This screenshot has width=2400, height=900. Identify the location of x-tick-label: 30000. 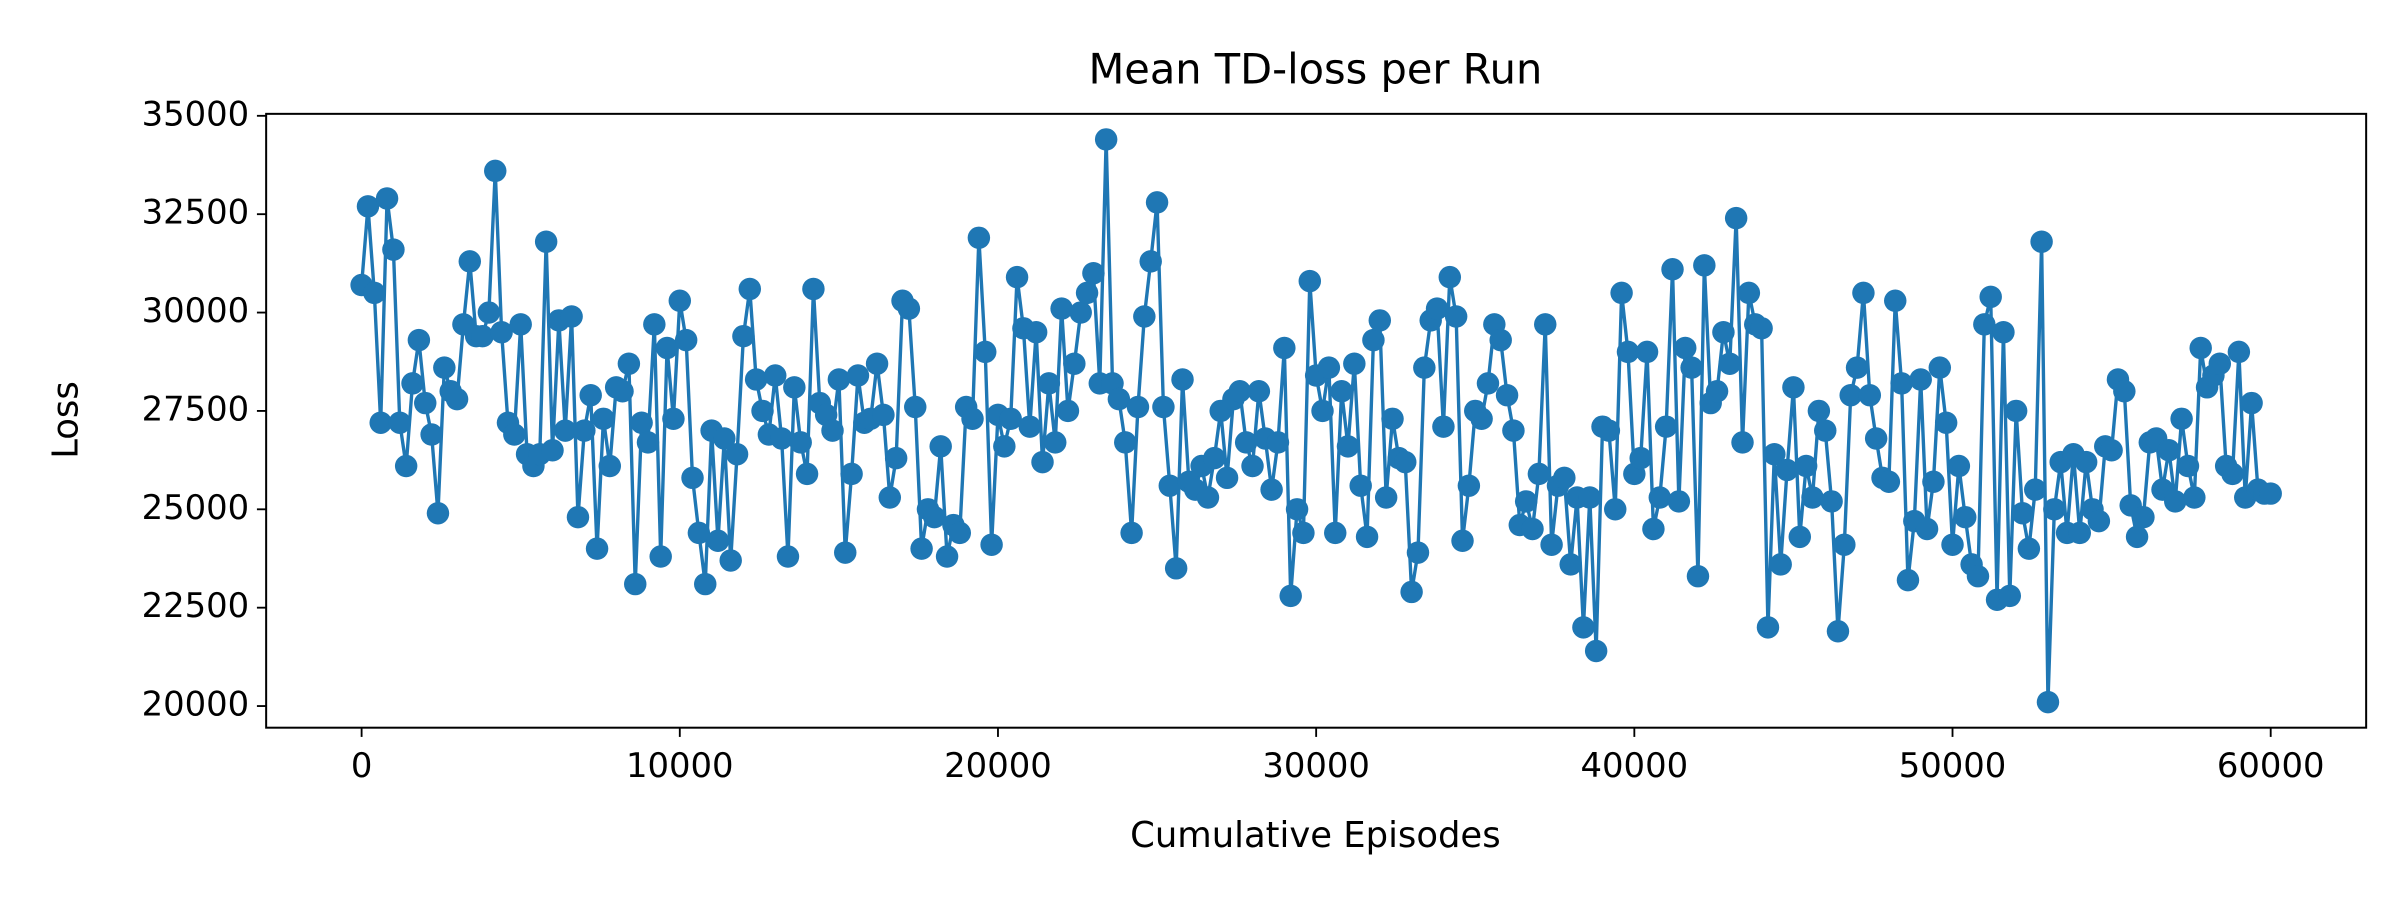
(1316, 765).